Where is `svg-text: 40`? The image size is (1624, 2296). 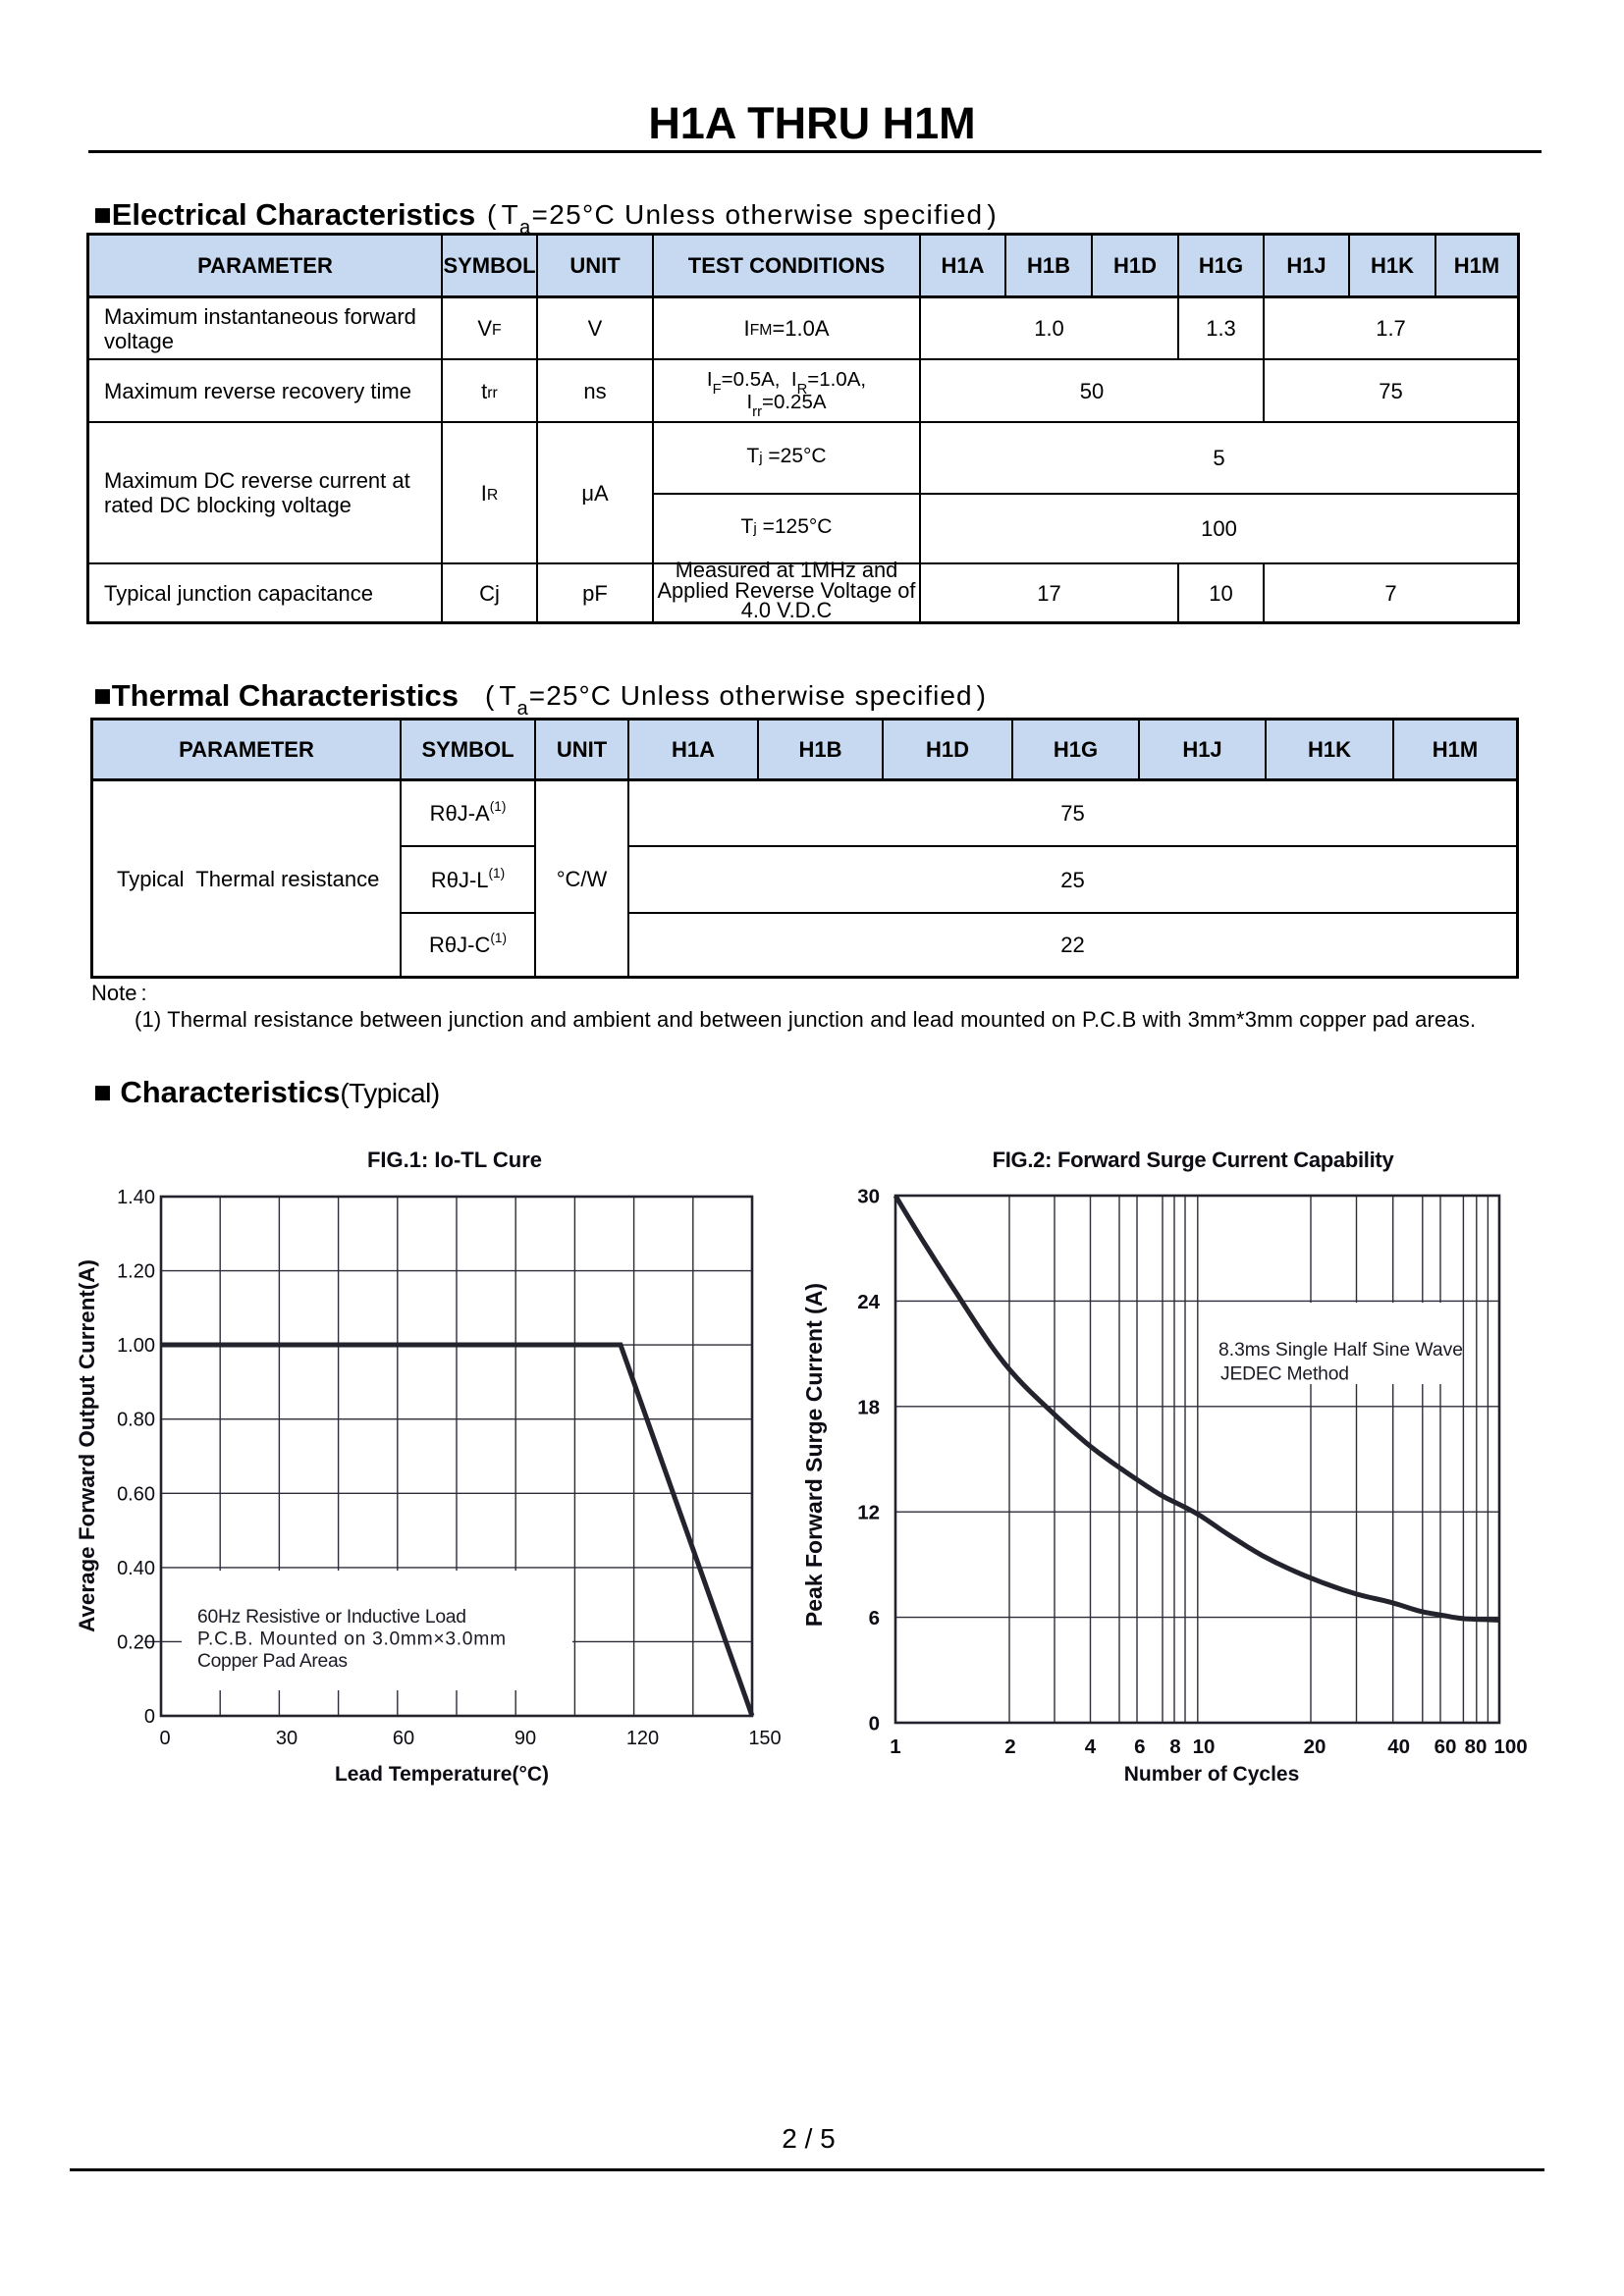
svg-text: 40 is located at coordinates (1398, 1746).